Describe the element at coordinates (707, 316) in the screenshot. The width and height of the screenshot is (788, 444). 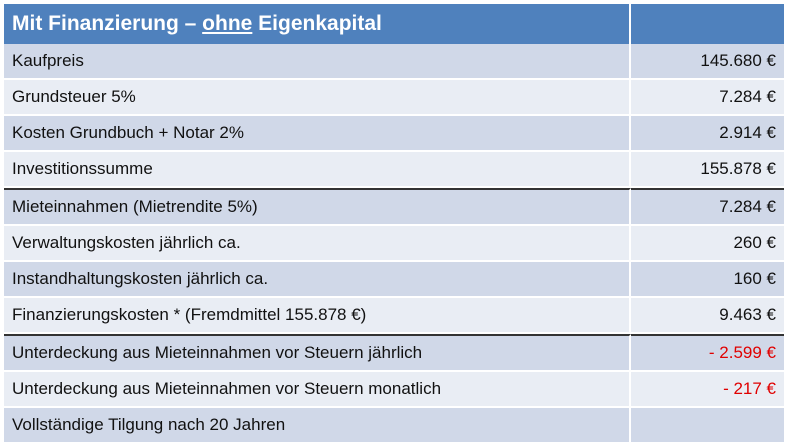
I see `row-value: 9.463 €` at that location.